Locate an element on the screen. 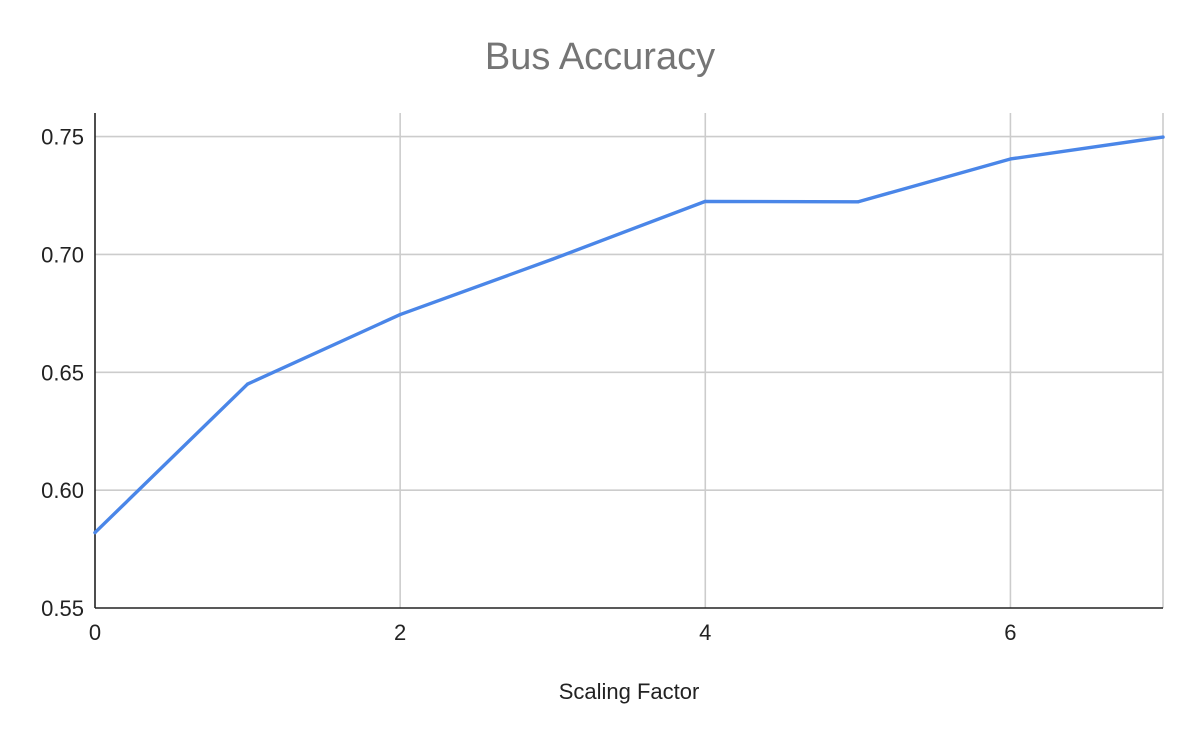  y-tick-label: 0.55 is located at coordinates (62, 608).